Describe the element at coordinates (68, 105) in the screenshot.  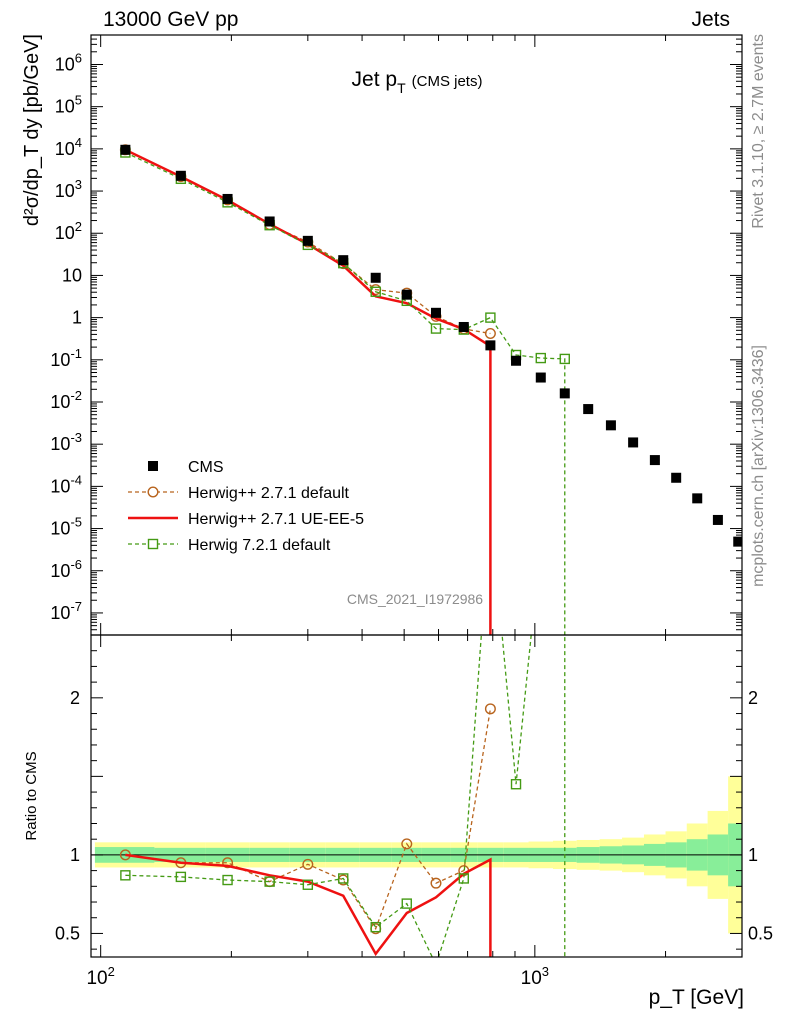
I see `main-y-tick-label: 10⁵` at that location.